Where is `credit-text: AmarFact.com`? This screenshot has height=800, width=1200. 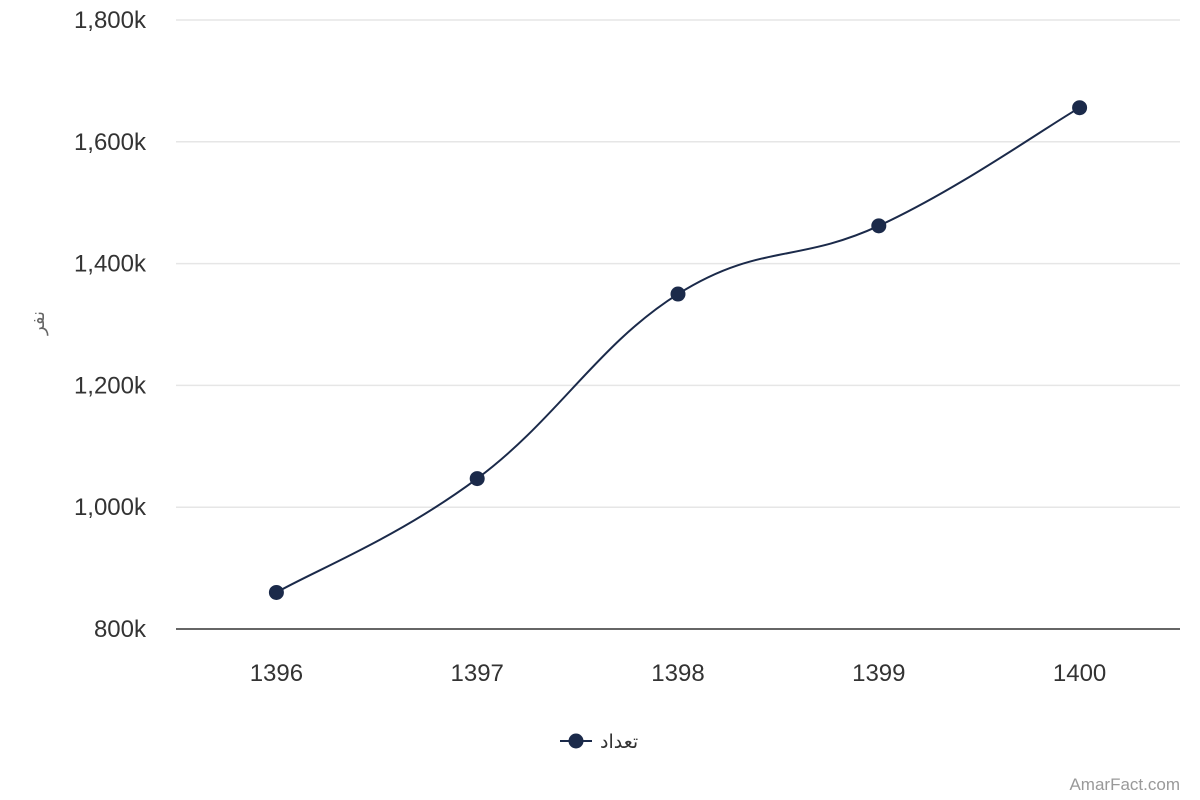
credit-text: AmarFact.com is located at coordinates (1124, 784).